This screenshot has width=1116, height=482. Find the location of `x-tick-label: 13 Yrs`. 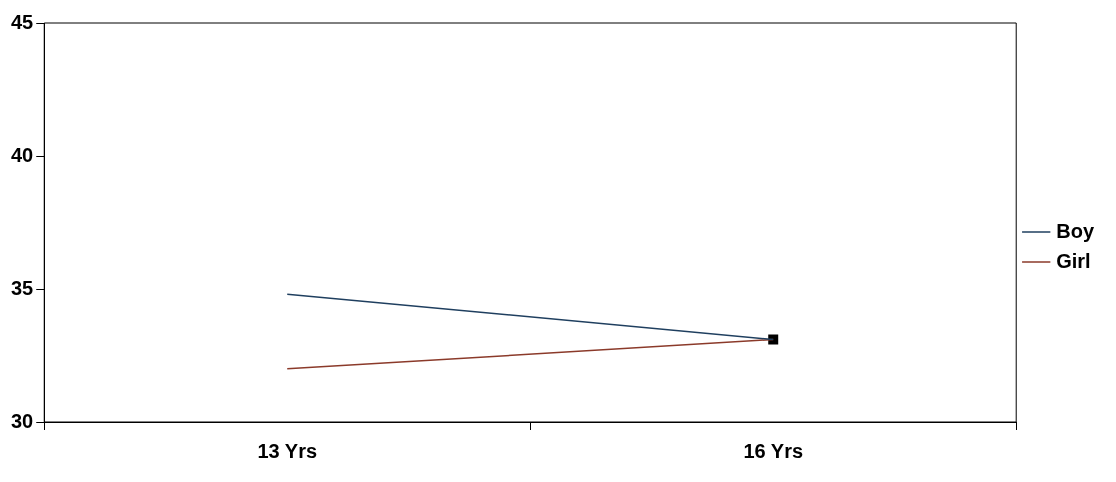

x-tick-label: 13 Yrs is located at coordinates (287, 450).